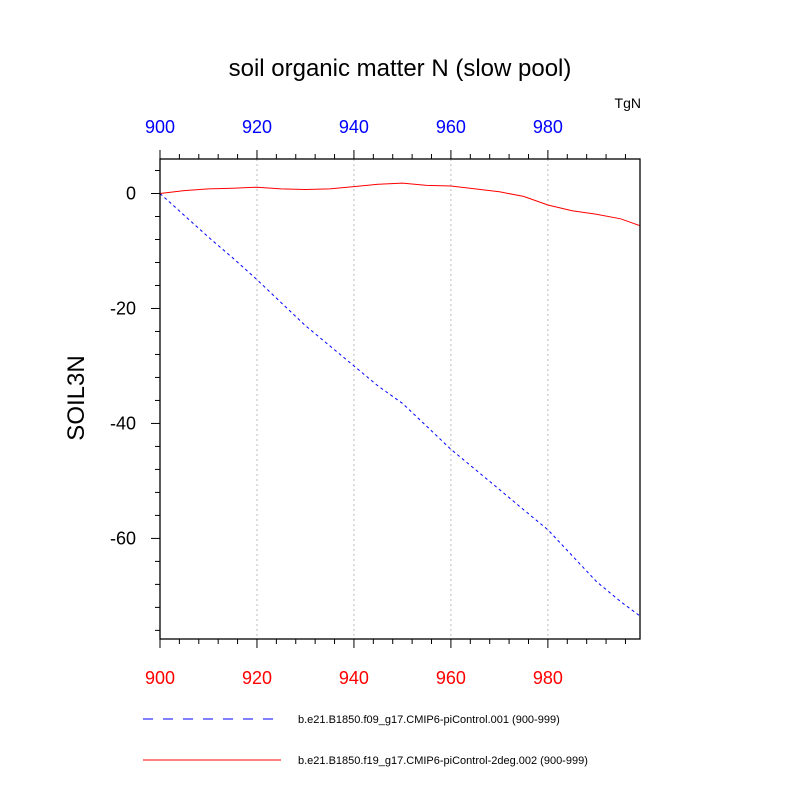 The height and width of the screenshot is (800, 800). Describe the element at coordinates (160, 678) in the screenshot. I see `x-tick-label-bottom: 900` at that location.